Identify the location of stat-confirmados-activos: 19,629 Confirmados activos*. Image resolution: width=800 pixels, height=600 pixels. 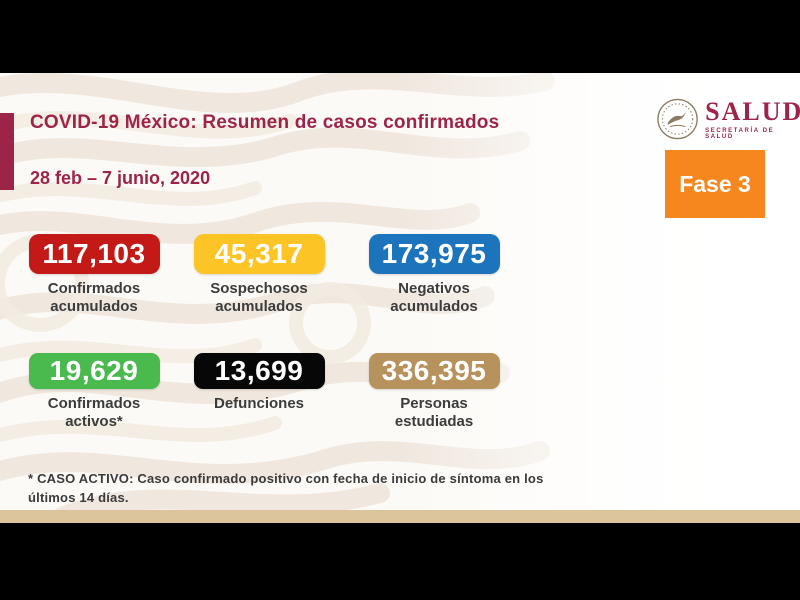
(94, 392).